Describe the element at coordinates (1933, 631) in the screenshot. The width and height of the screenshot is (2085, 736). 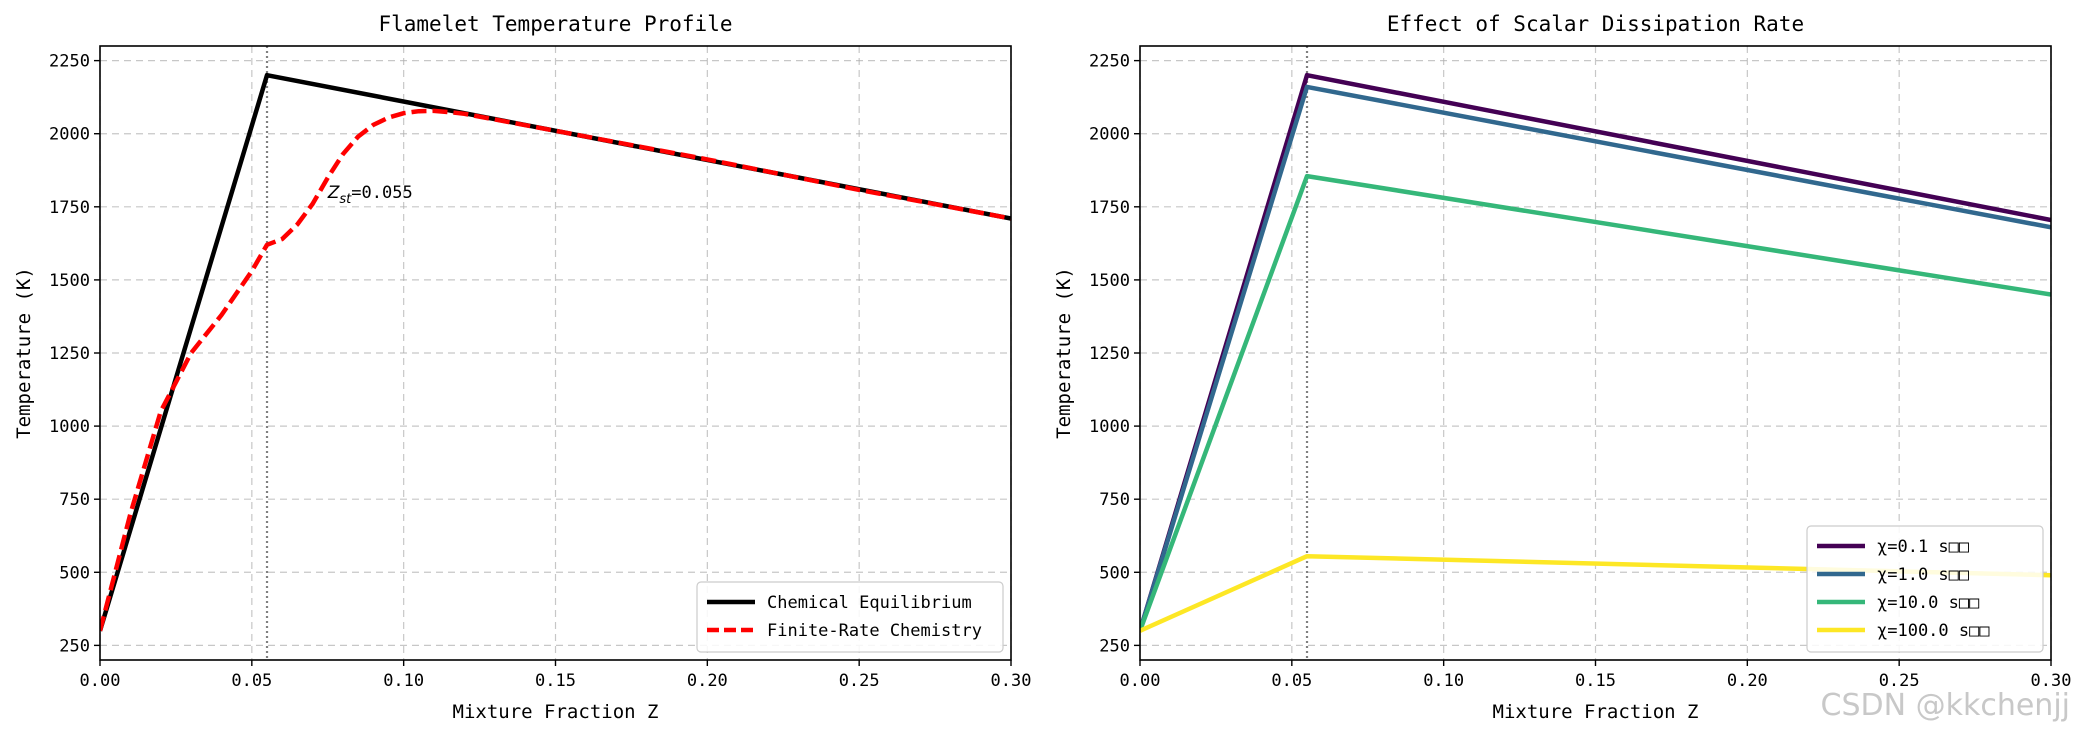
I see `legend-label-100-0-s: χ=100.0 s□□` at that location.